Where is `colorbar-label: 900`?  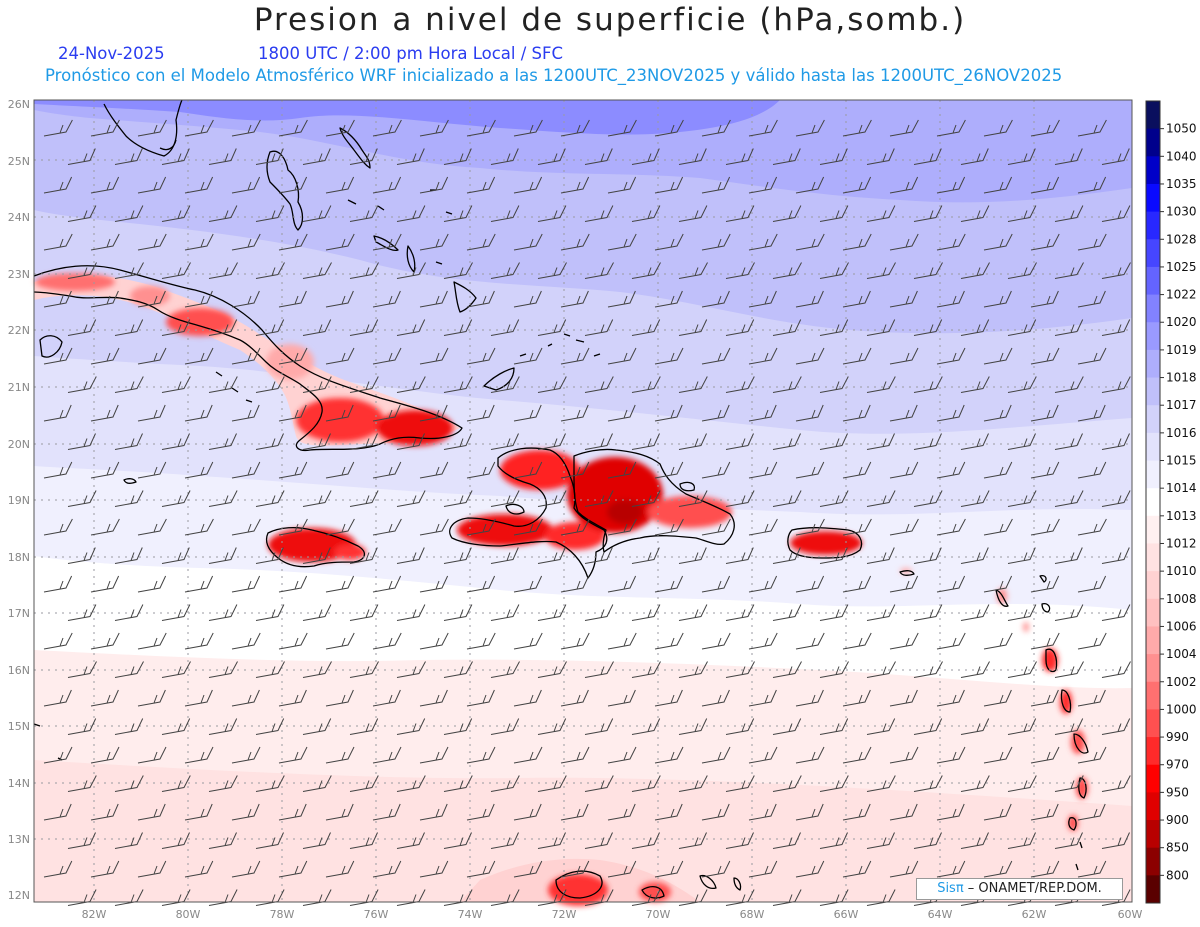
colorbar-label: 900 is located at coordinates (1177, 820).